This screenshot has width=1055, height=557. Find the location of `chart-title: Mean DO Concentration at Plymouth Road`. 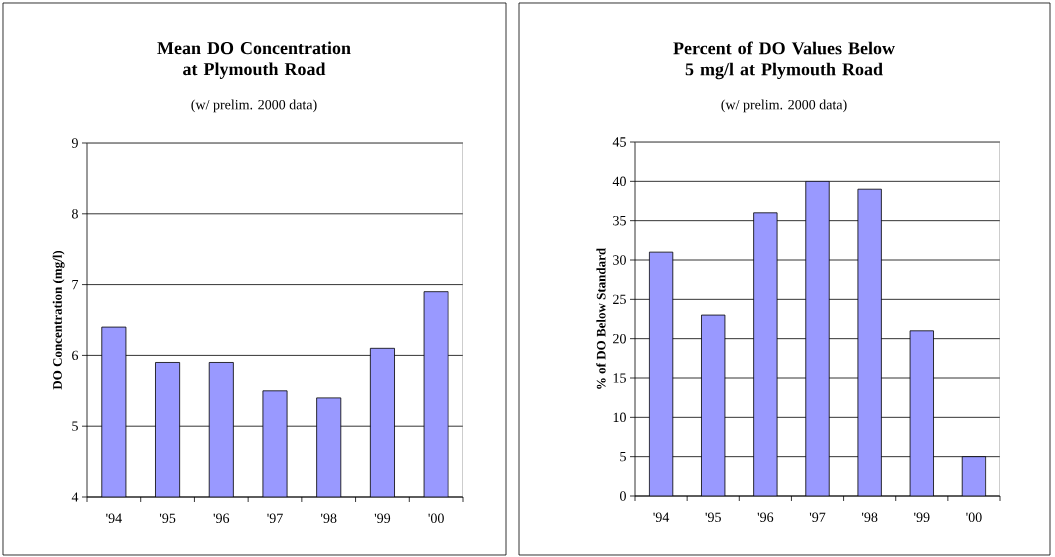

chart-title: Mean DO Concentration at Plymouth Road is located at coordinates (254, 60).